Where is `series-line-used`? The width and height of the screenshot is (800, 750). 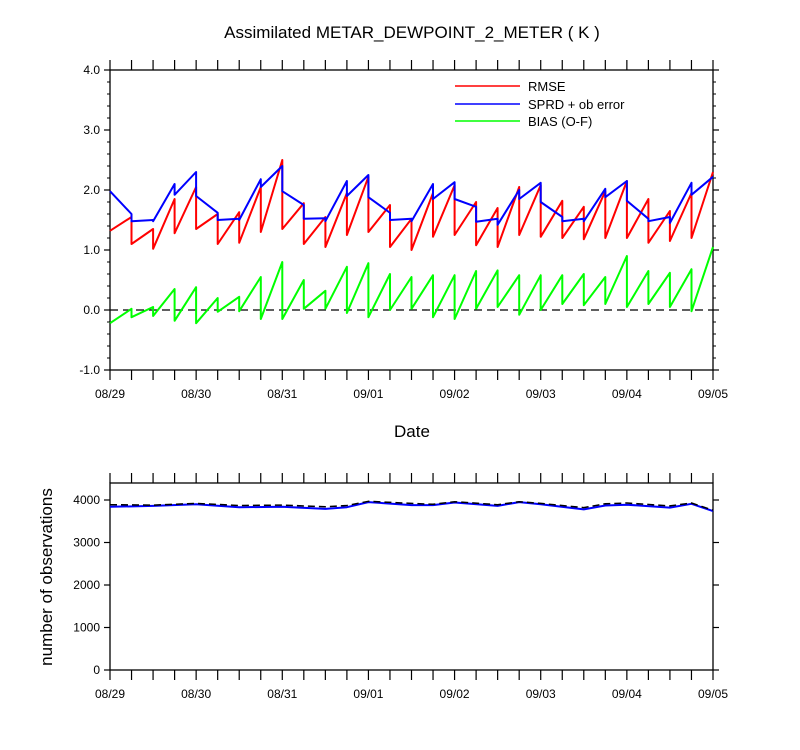
series-line-used is located at coordinates (411, 507).